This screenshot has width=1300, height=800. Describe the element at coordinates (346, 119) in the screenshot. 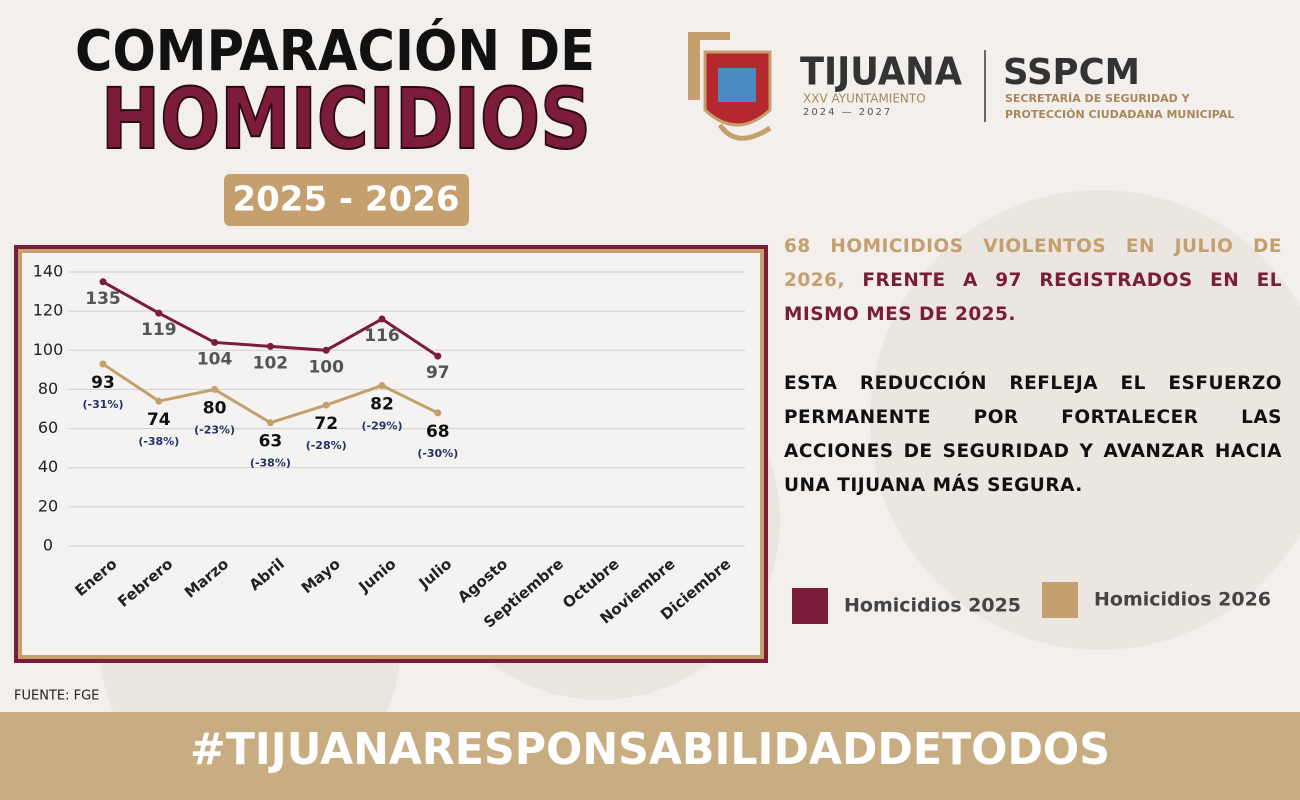

I see `title-line2: HOMICIDIOS` at that location.